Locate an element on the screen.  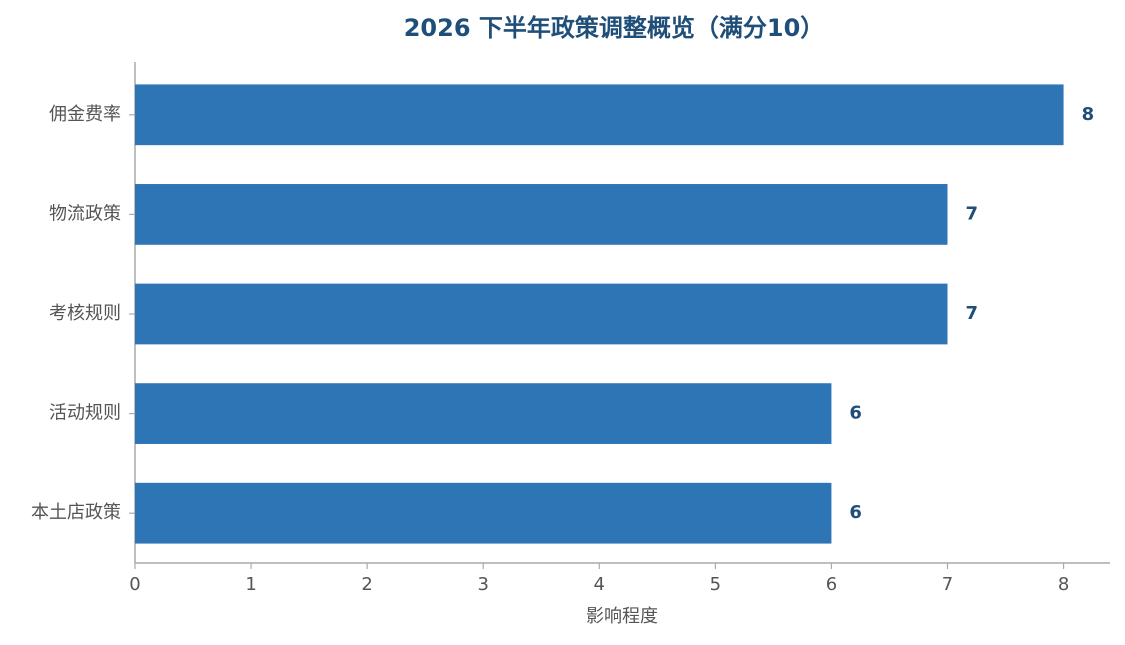
y-tick-label: 本土店政策 is located at coordinates (76, 512).